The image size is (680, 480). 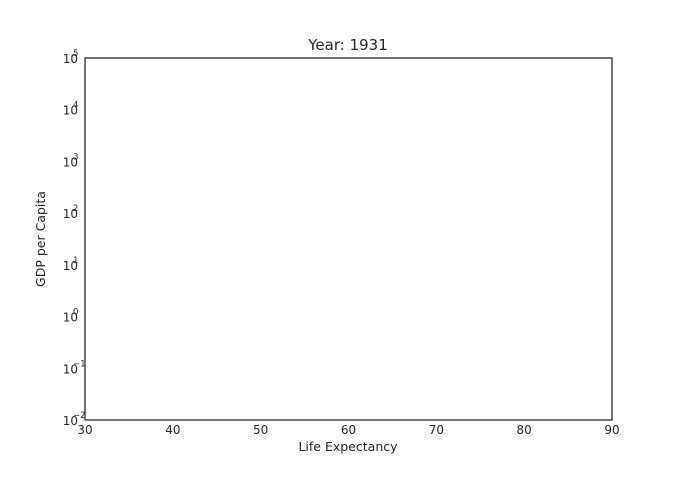 I want to click on y-tick-label: 10², so click(x=71, y=212).